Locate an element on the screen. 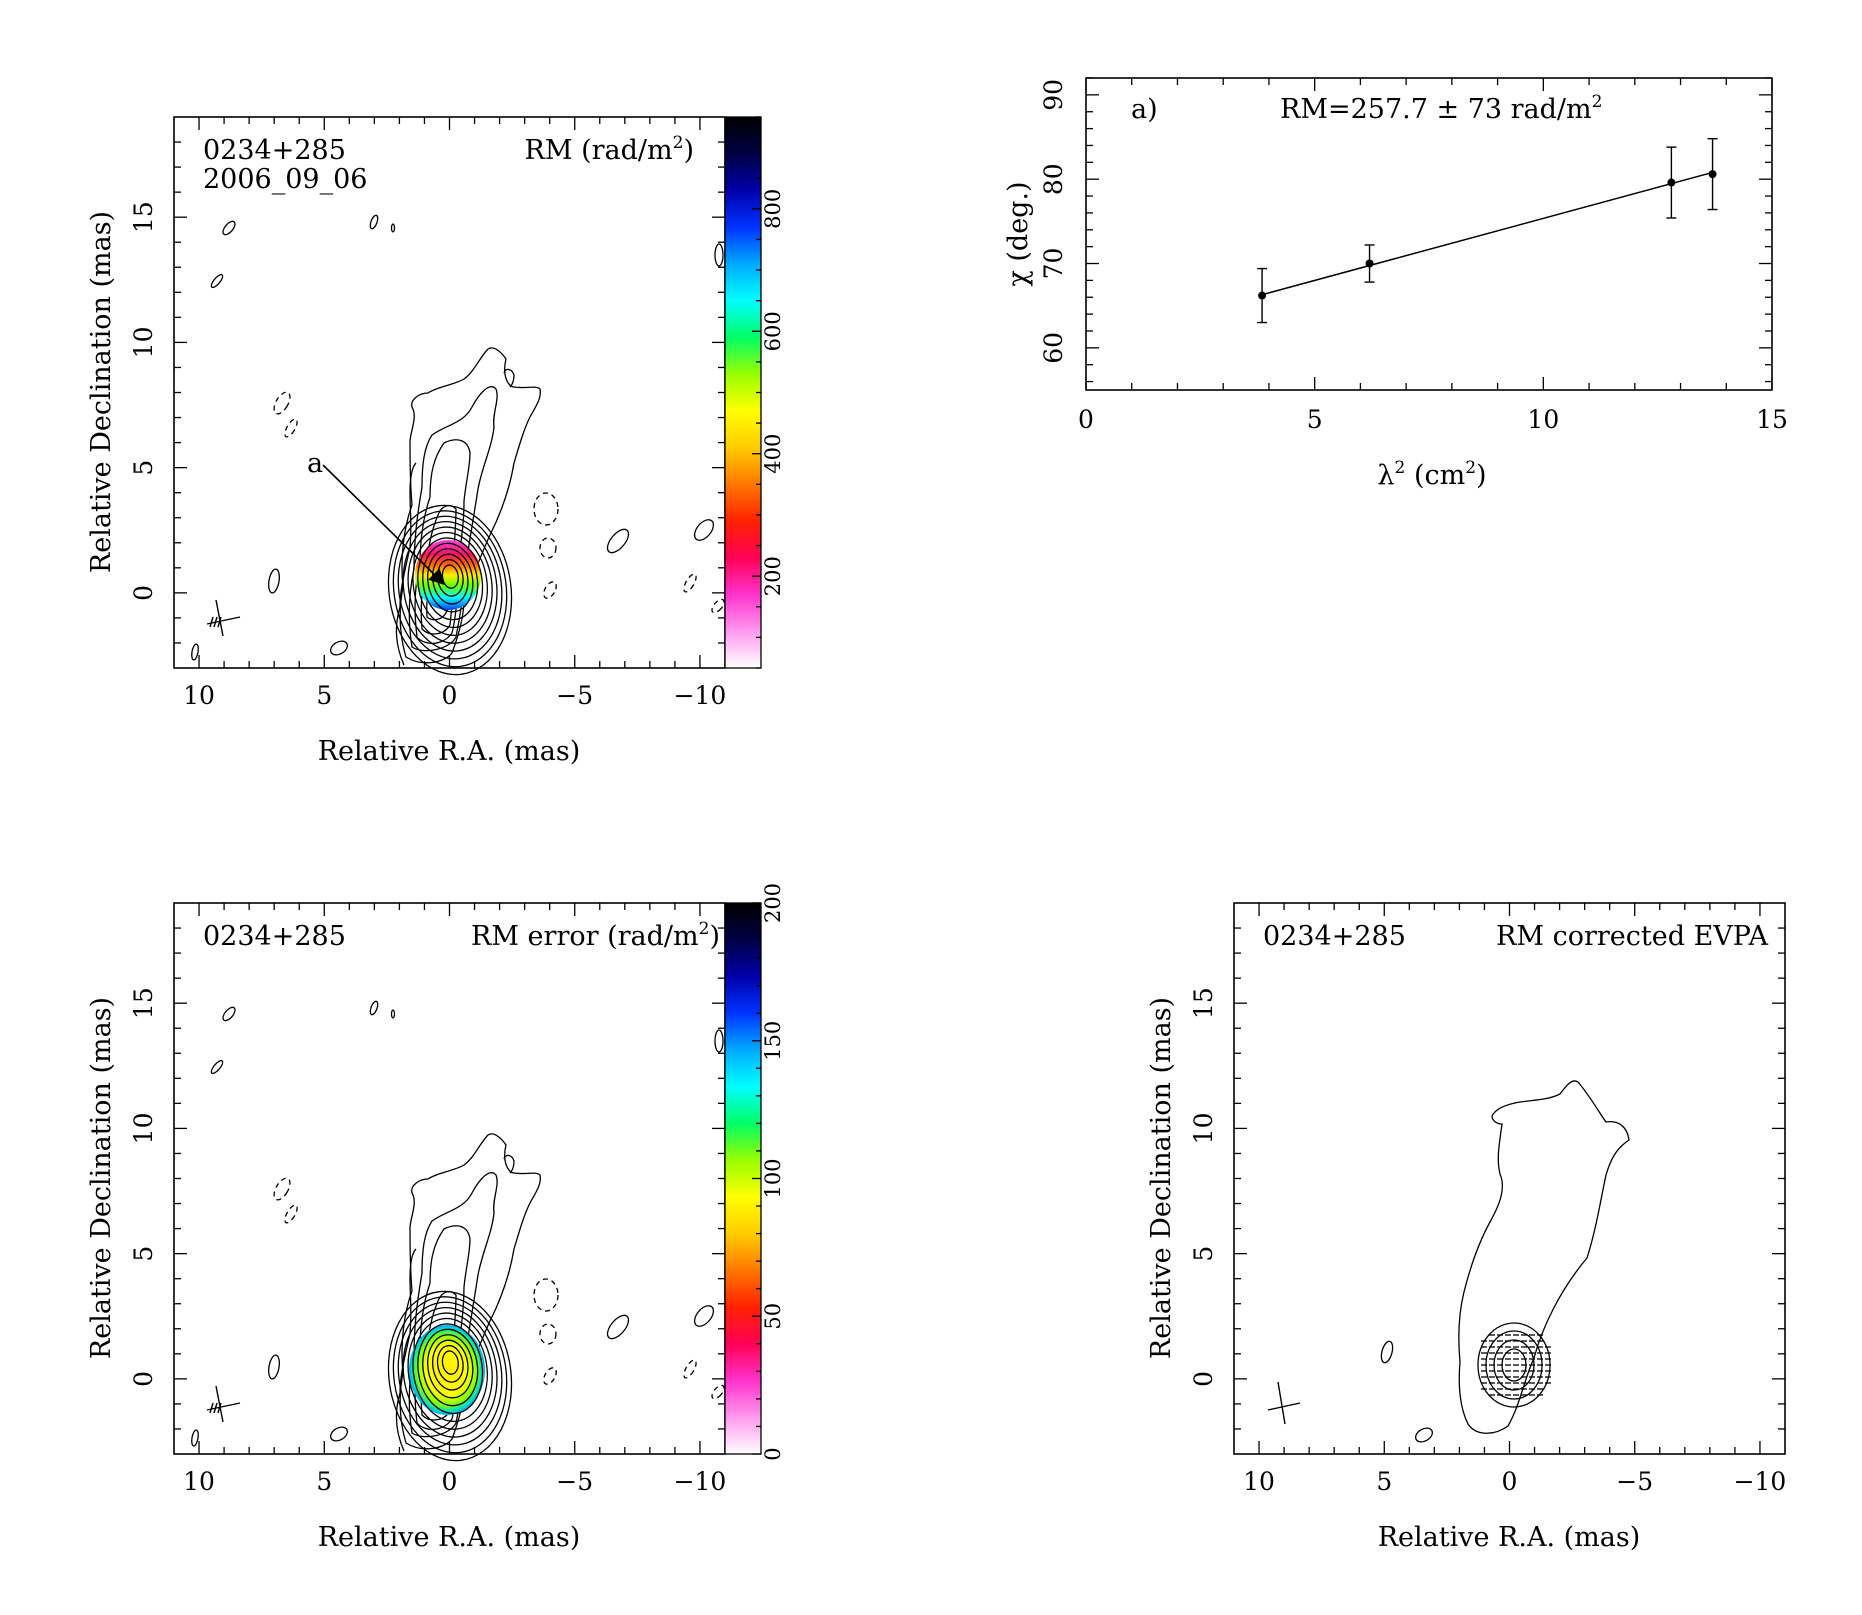 The height and width of the screenshot is (1615, 1862). colorbar-tick-label: 150 is located at coordinates (773, 1041).